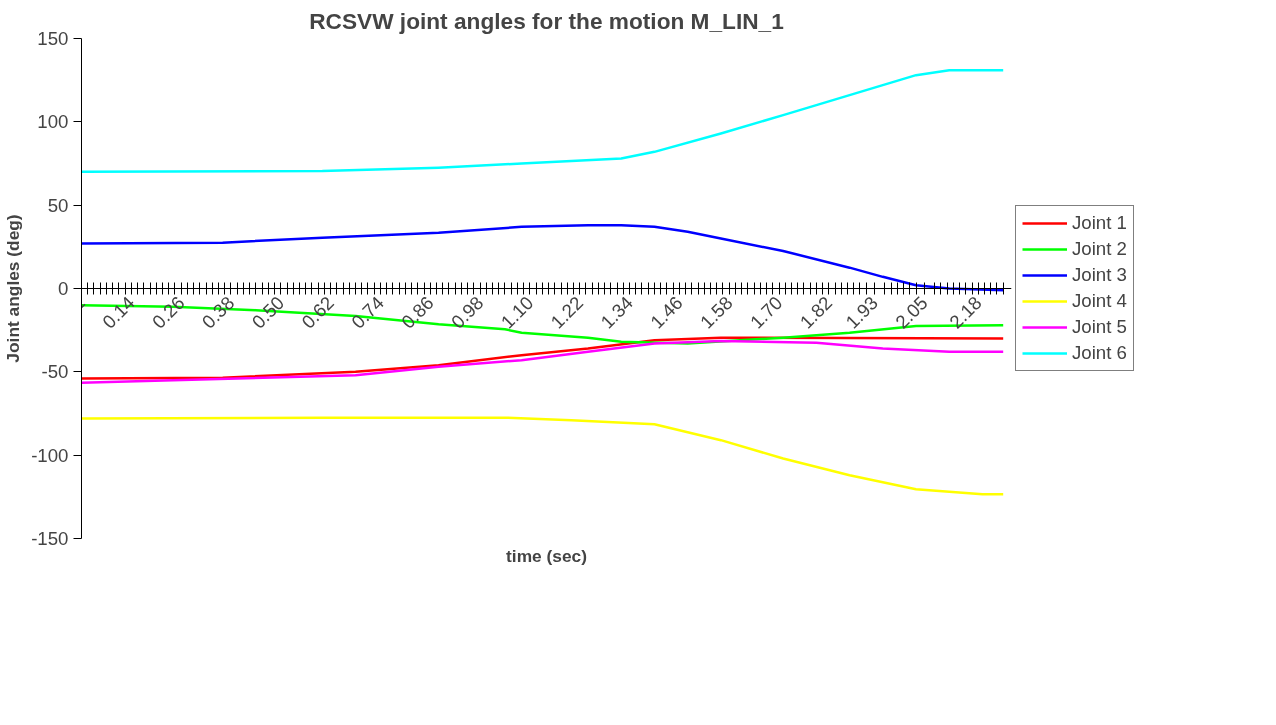 Image resolution: width=1276 pixels, height=725 pixels. I want to click on chart-title: RCSVW joint angles for the motion M_LIN_1, so click(546, 20).